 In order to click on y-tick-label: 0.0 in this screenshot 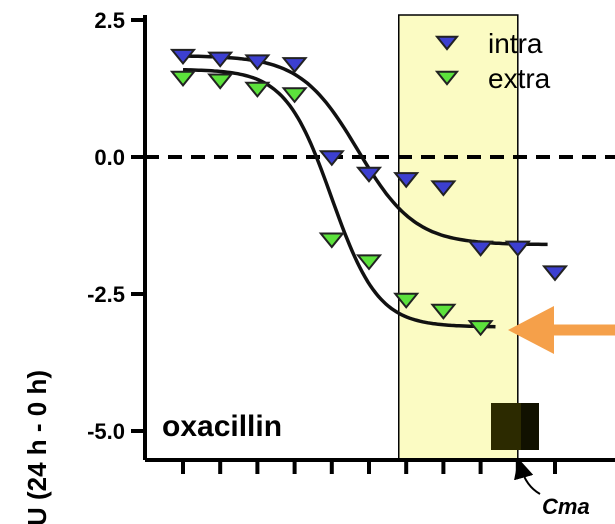, I will do `click(109, 157)`.